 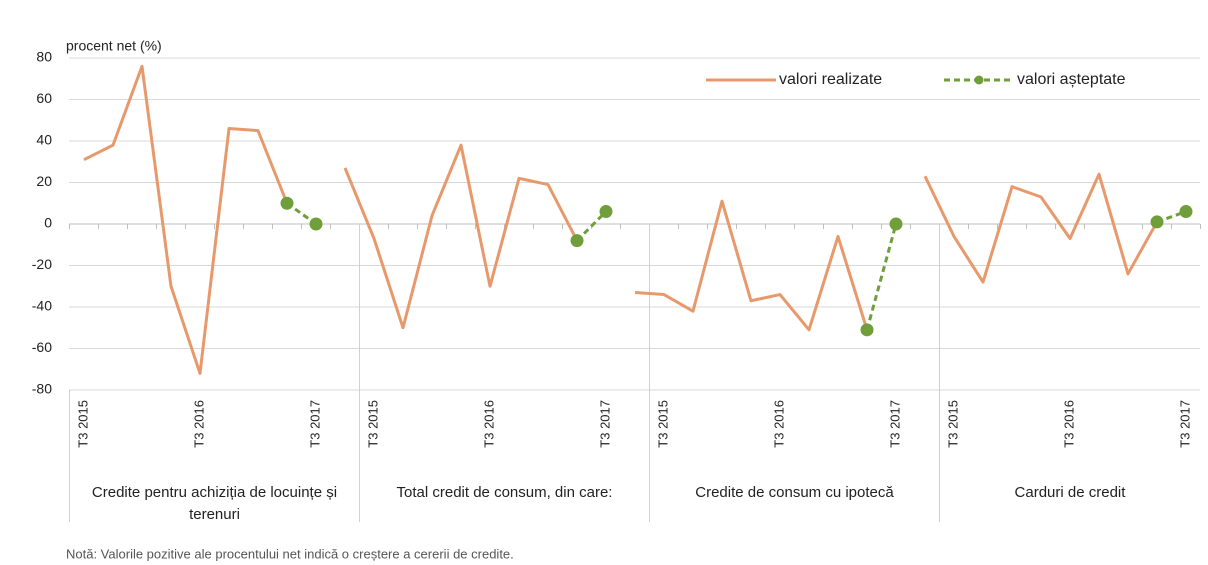 I want to click on y-axis-label: procent net (%), so click(x=114, y=46).